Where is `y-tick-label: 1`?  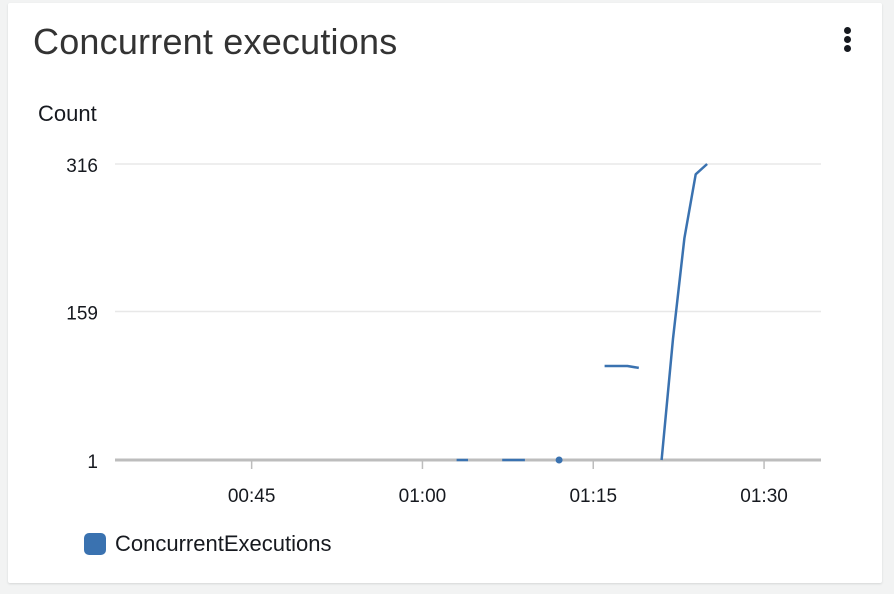
y-tick-label: 1 is located at coordinates (92, 462).